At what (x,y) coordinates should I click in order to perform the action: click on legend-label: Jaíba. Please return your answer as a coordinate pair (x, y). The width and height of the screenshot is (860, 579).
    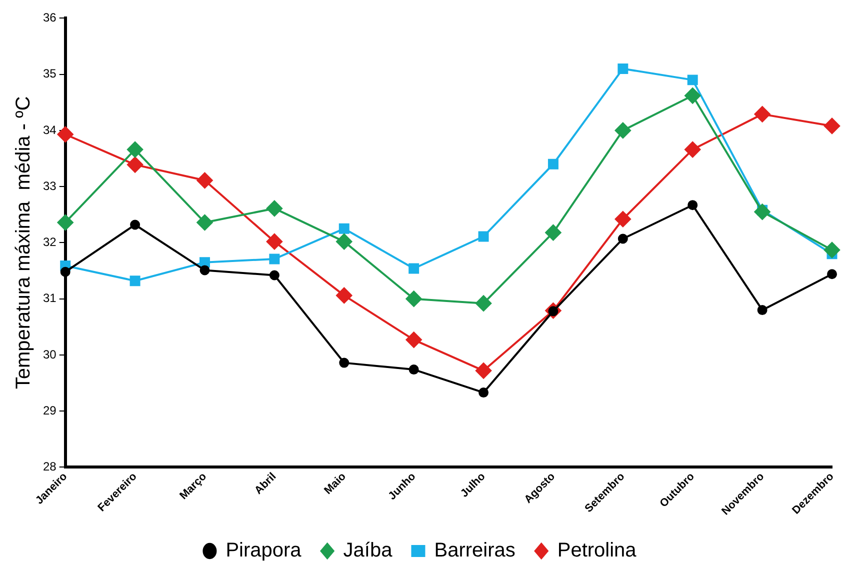
    Looking at the image, I should click on (368, 551).